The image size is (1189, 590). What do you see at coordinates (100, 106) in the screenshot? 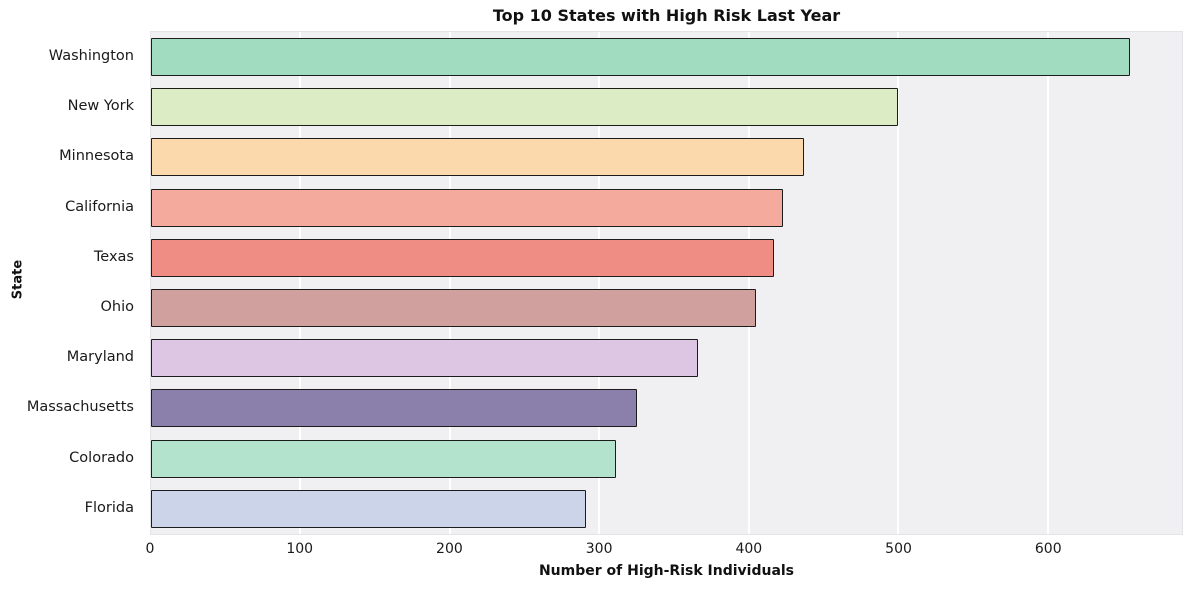
I see `y-tick-label: New York` at bounding box center [100, 106].